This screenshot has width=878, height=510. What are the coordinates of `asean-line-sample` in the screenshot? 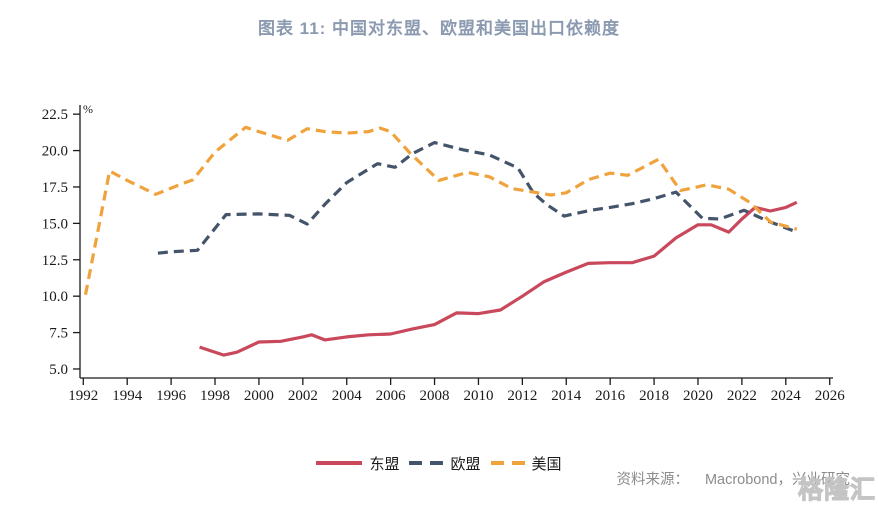 It's located at (339, 463).